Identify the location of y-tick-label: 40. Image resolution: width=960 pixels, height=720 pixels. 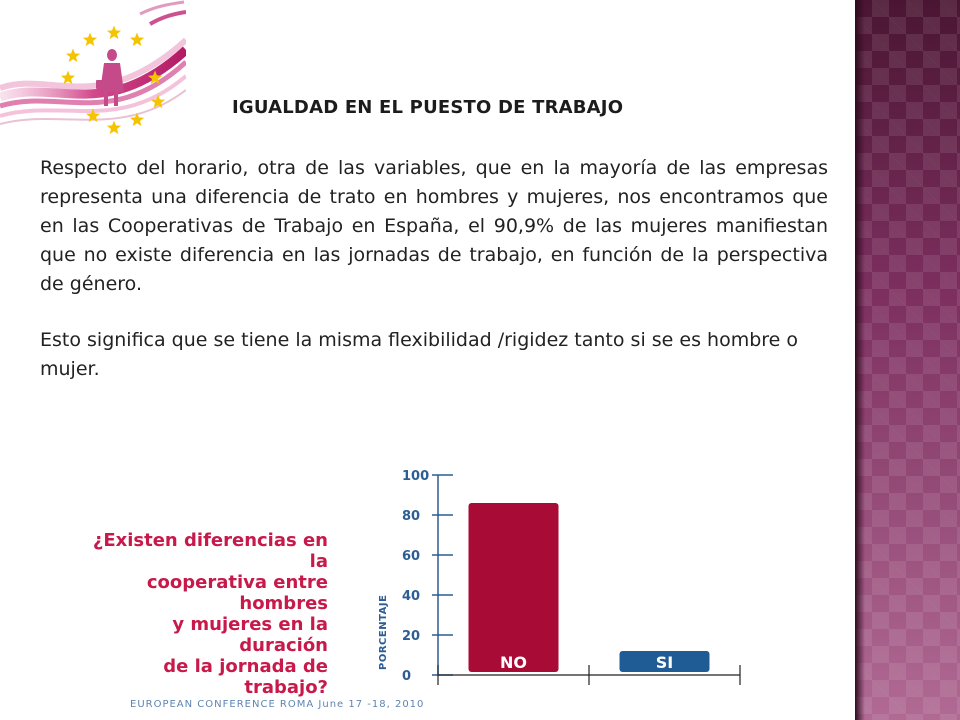
(411, 596).